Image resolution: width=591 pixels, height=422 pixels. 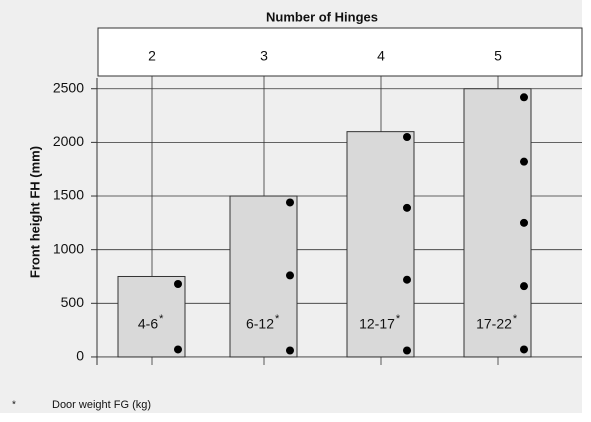 I want to click on category-label: 5, so click(x=498, y=56).